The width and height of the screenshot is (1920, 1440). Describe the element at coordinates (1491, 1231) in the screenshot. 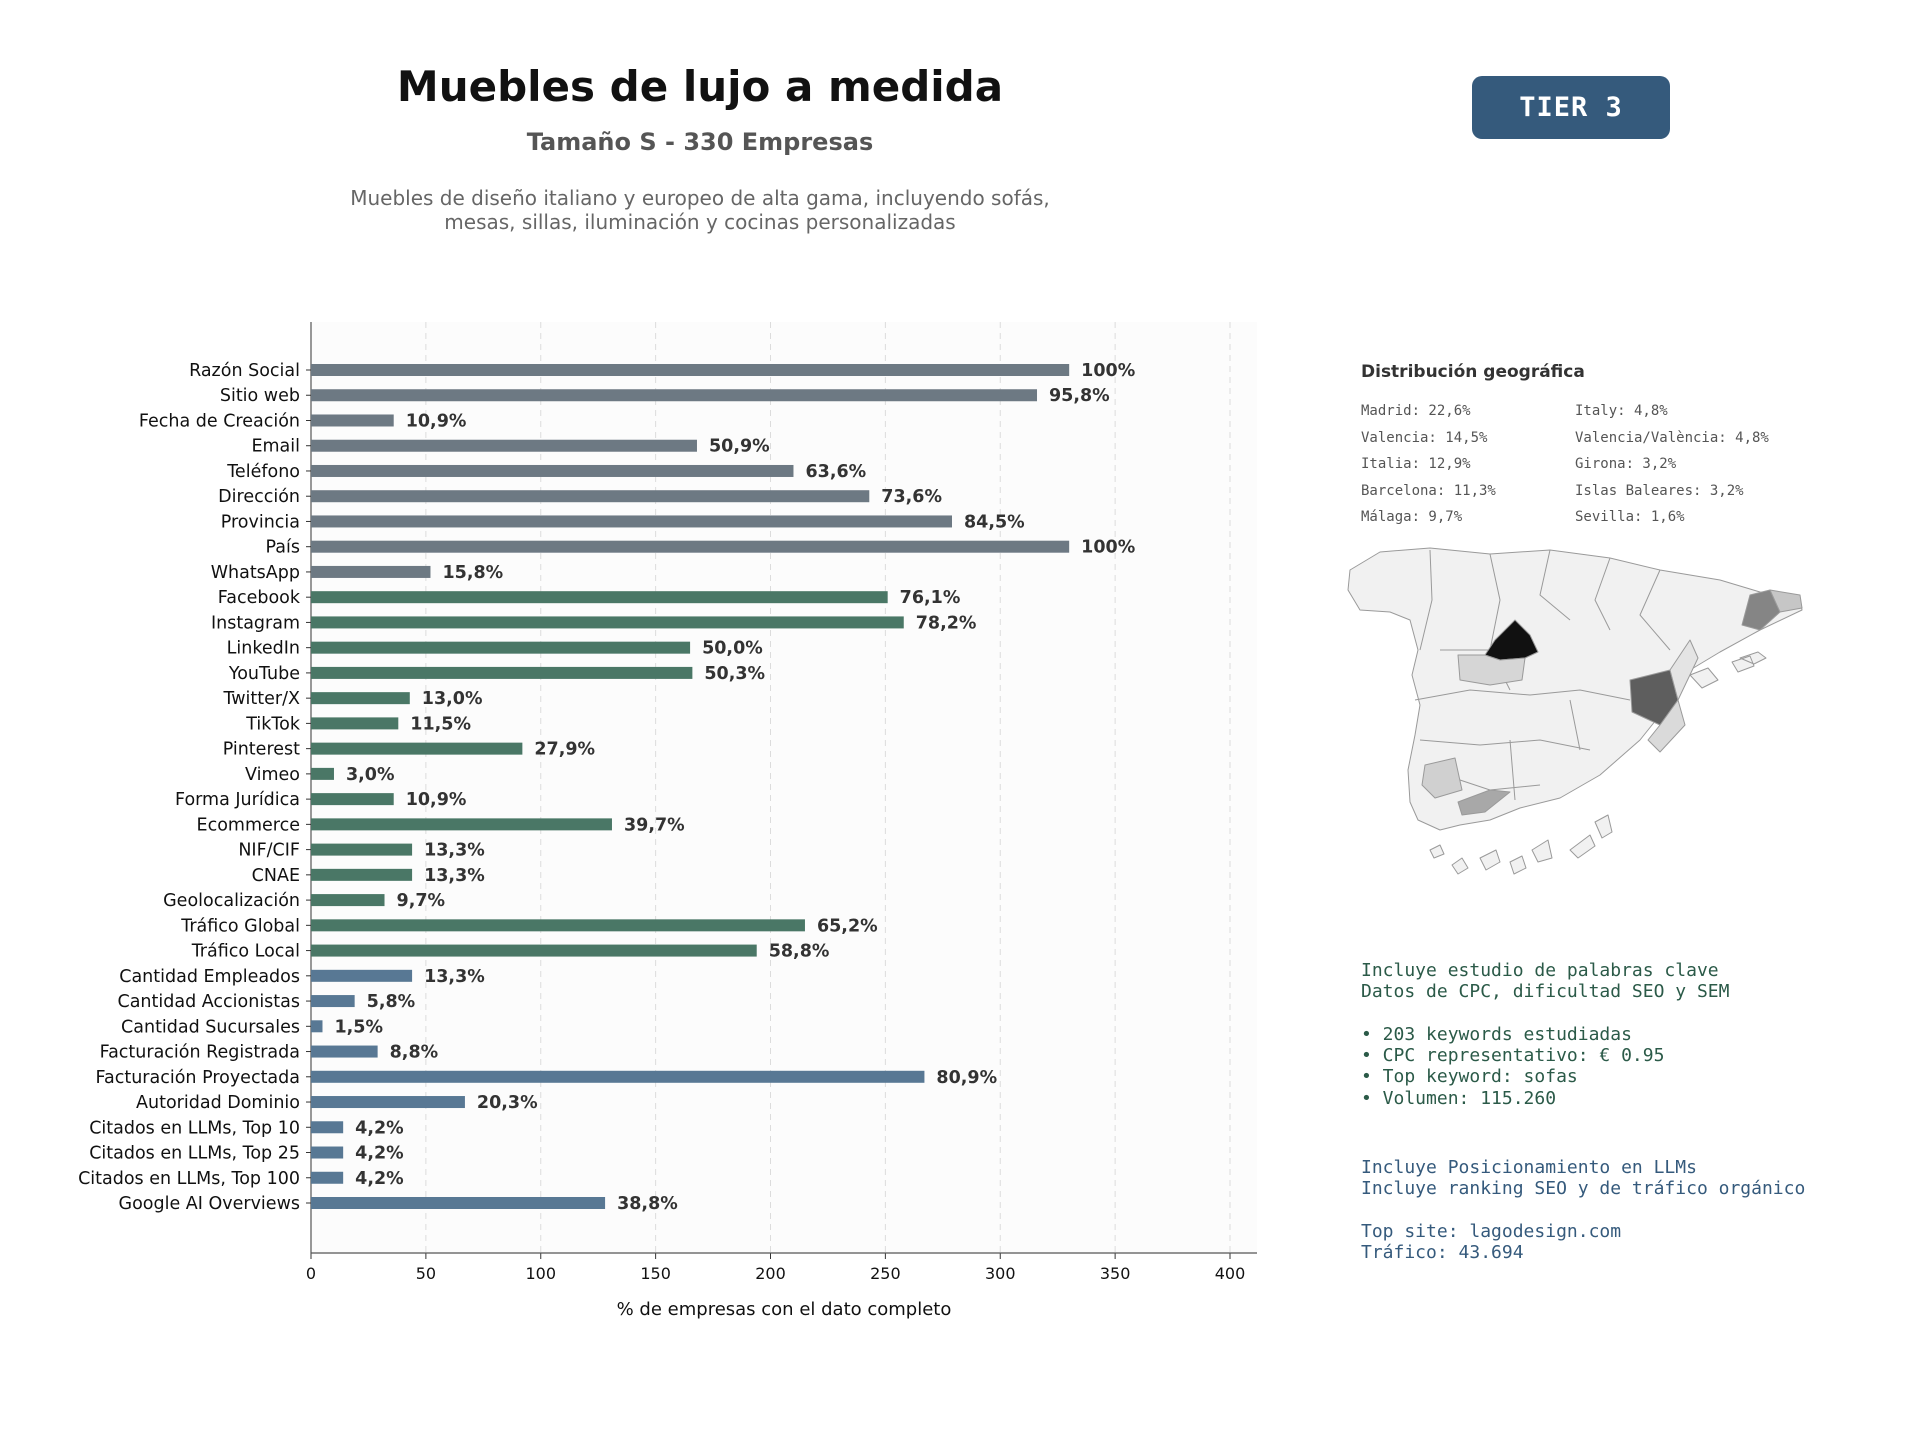

I see `llm-line: Top site: lagodesign.com` at that location.